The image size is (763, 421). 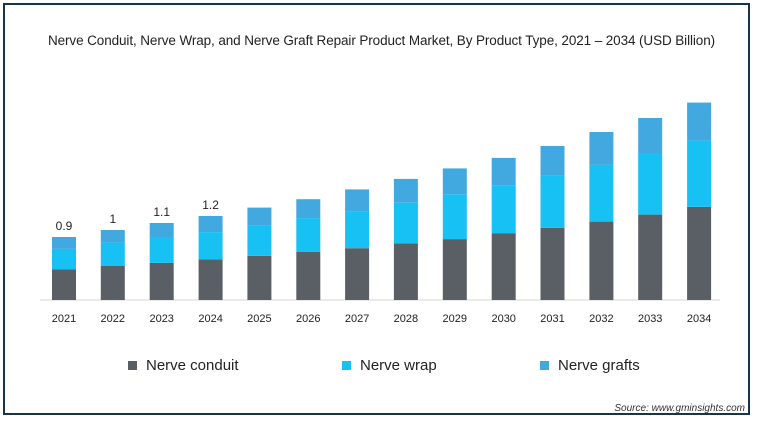 What do you see at coordinates (308, 319) in the screenshot?
I see `x-tick-label-2026: 2026` at bounding box center [308, 319].